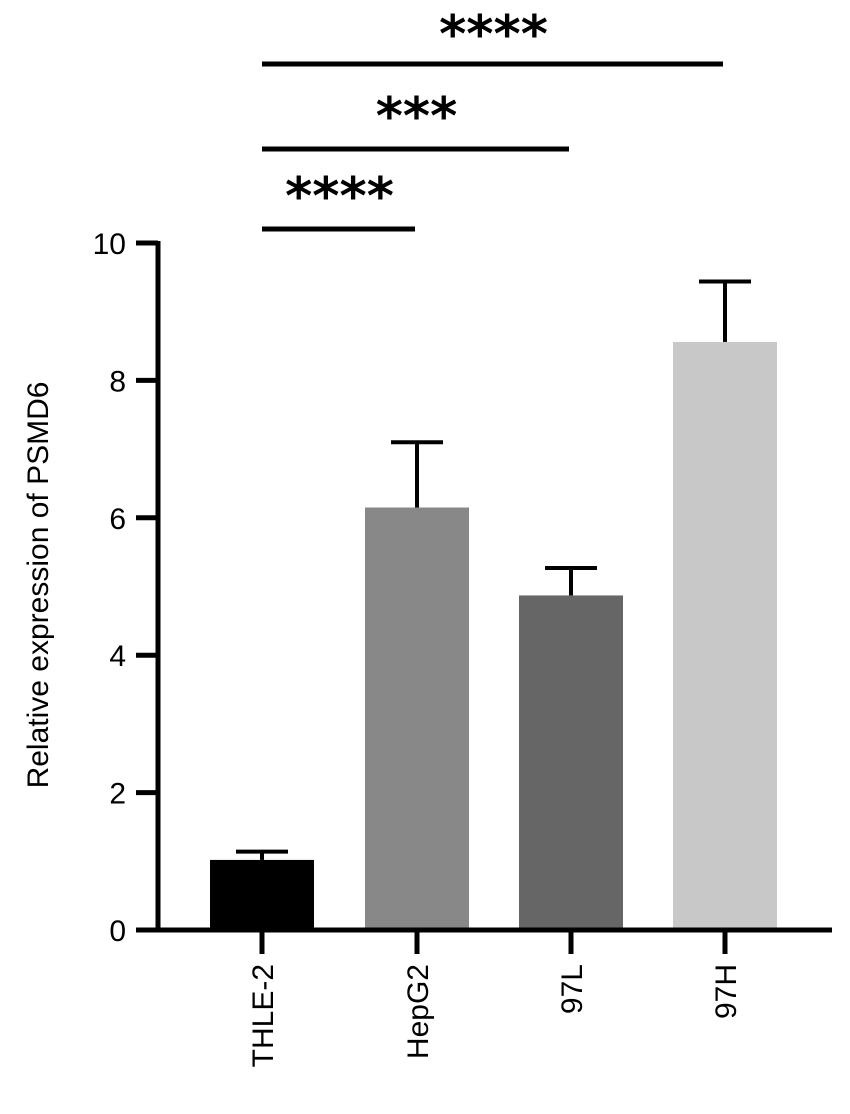  What do you see at coordinates (117, 794) in the screenshot?
I see `y-tick-label: 2` at bounding box center [117, 794].